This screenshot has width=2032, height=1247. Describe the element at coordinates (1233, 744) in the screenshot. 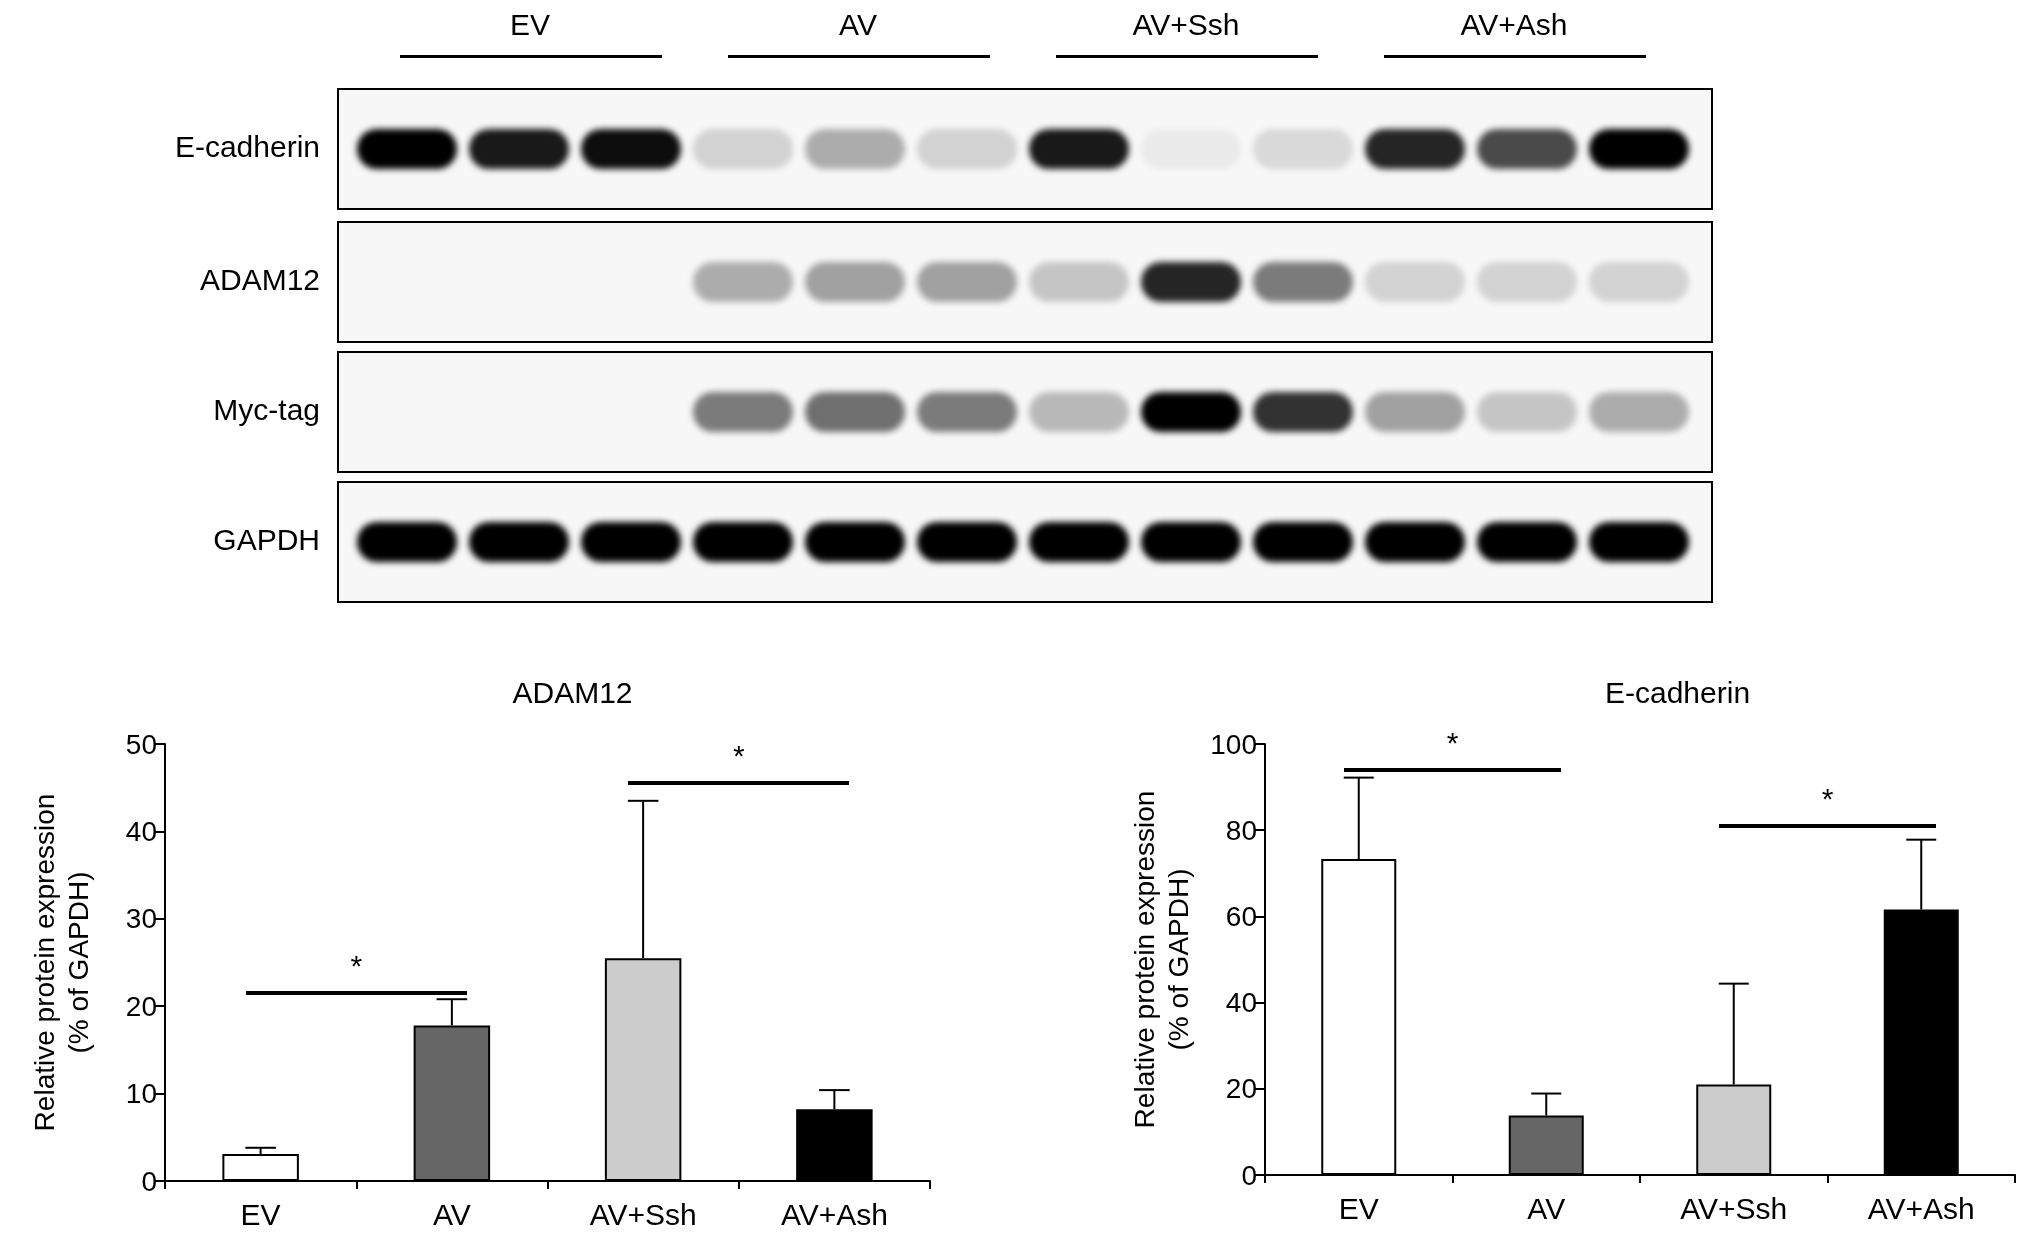

I see `y-tick-label: 100` at that location.